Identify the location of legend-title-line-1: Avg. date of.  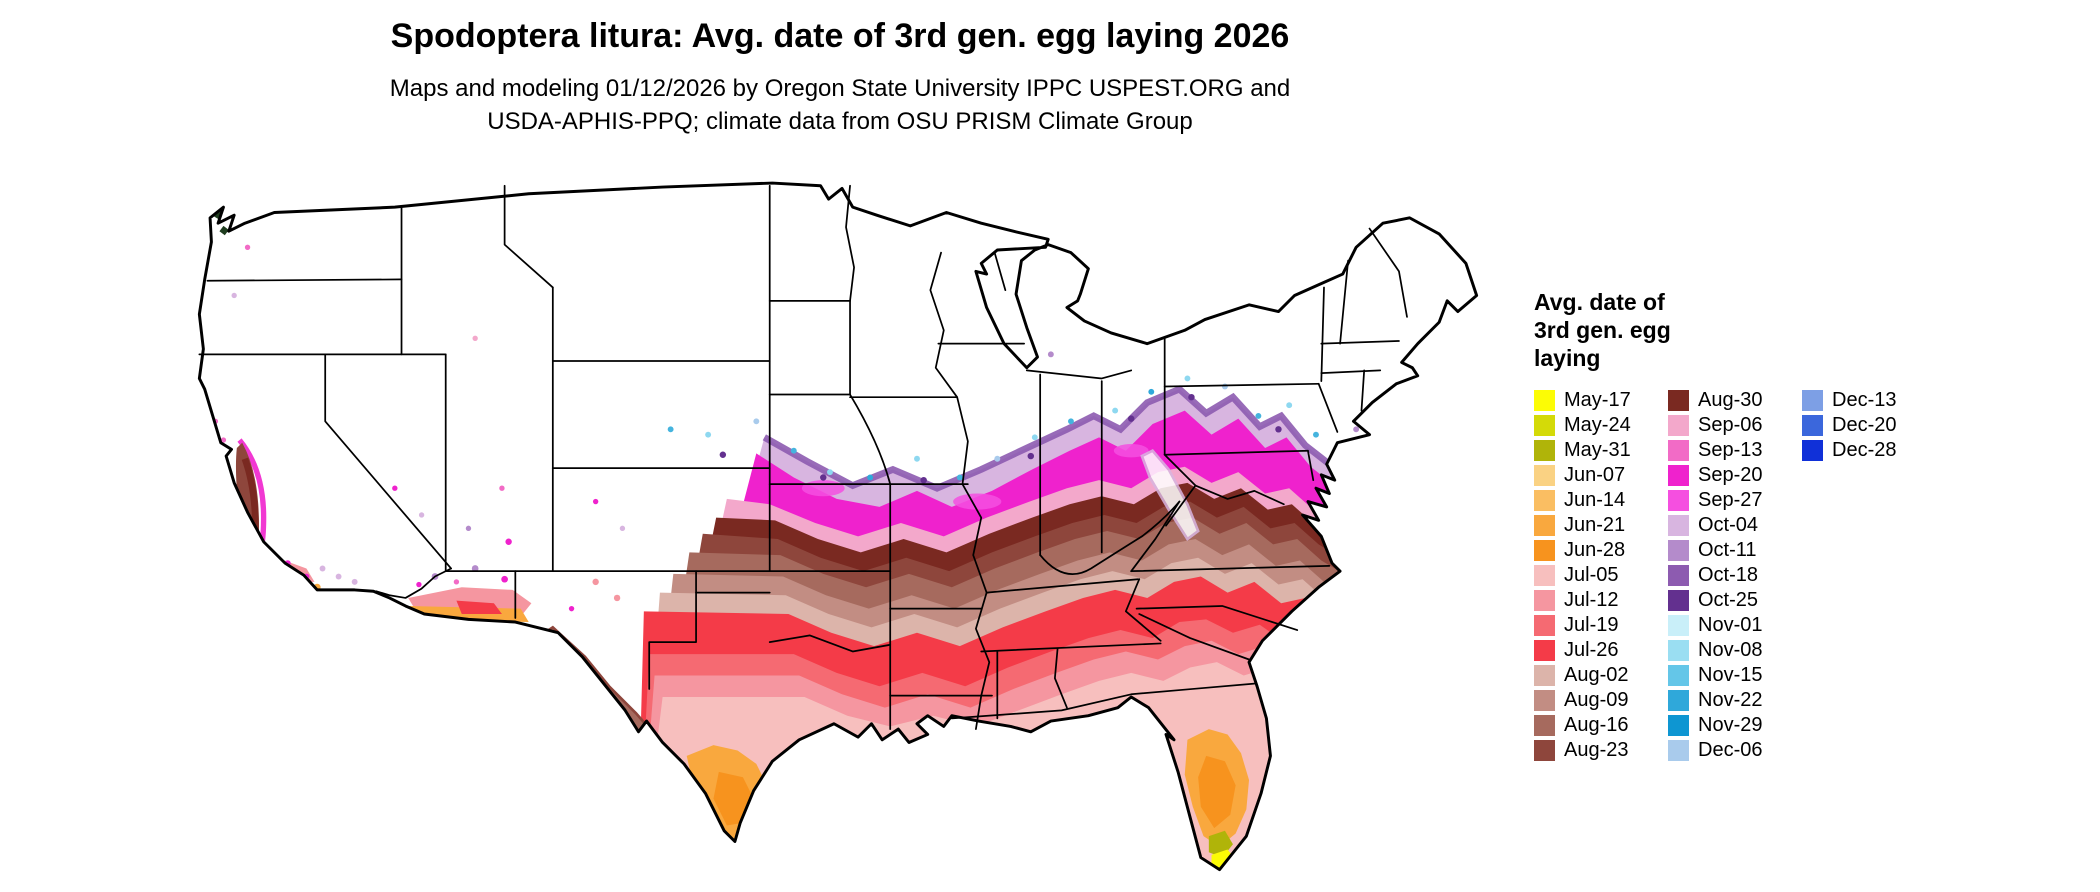
(1599, 302).